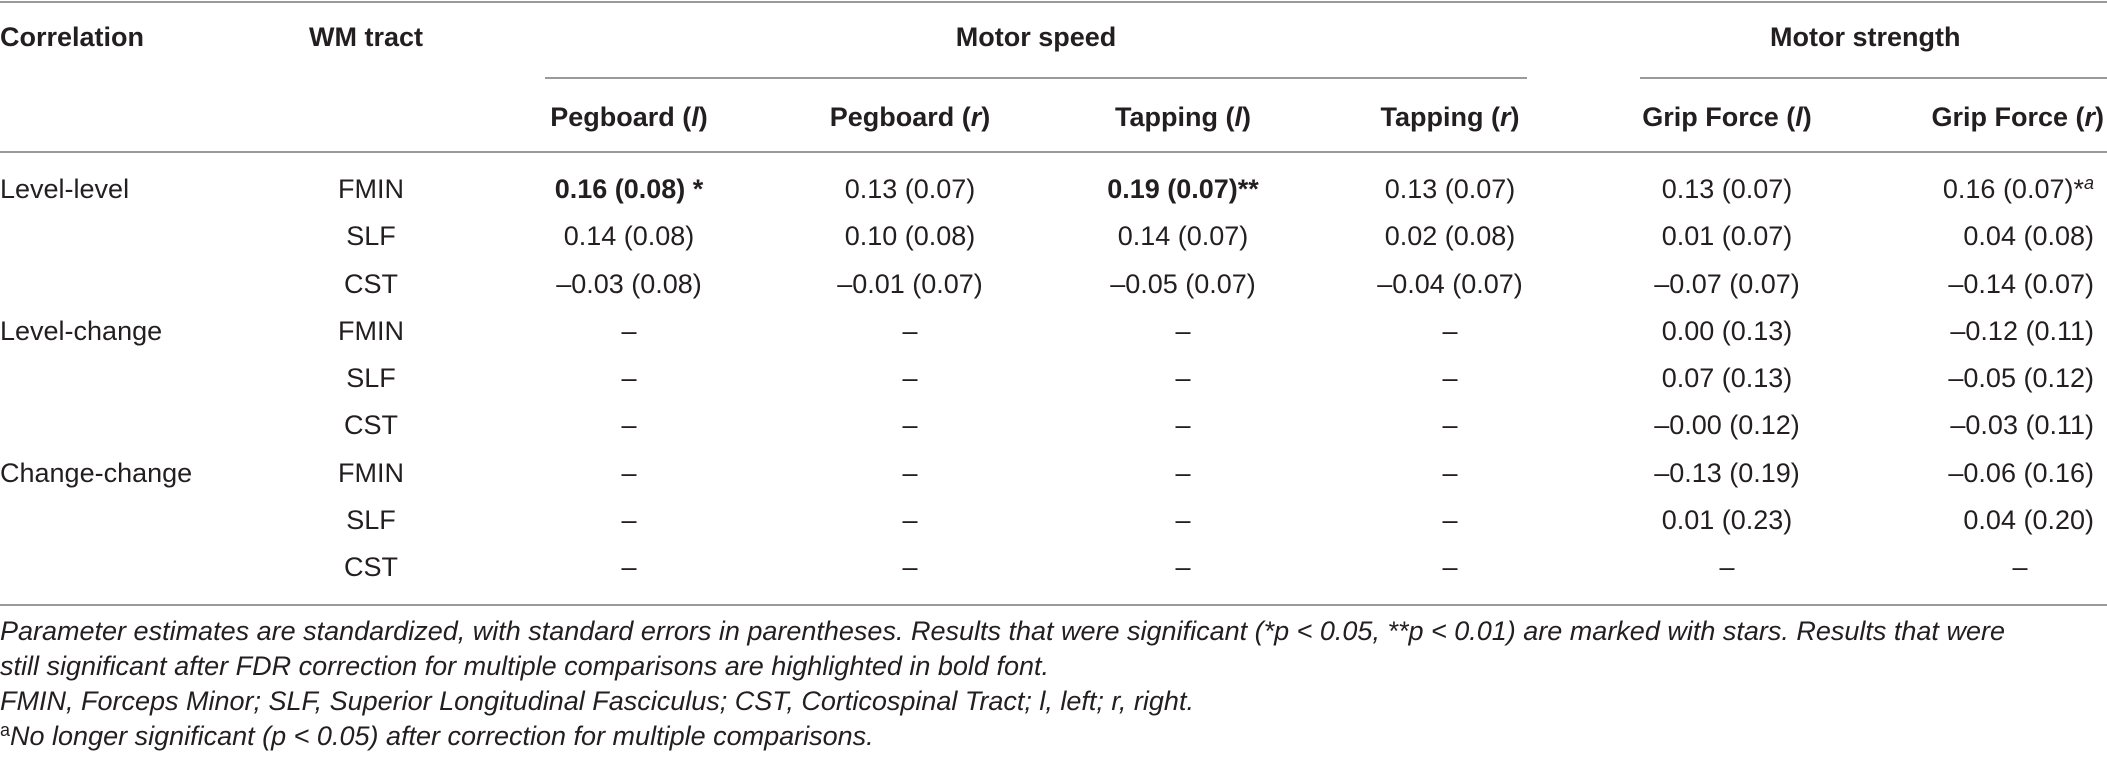  Describe the element at coordinates (910, 117) in the screenshot. I see `col-header-pegboard-r: Pegboard (r)` at that location.